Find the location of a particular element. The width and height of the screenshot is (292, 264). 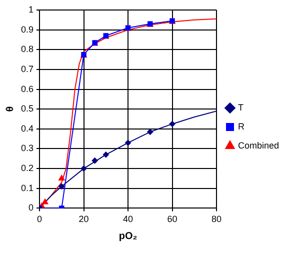

y-tick-label: 0.1 is located at coordinates (27, 187).